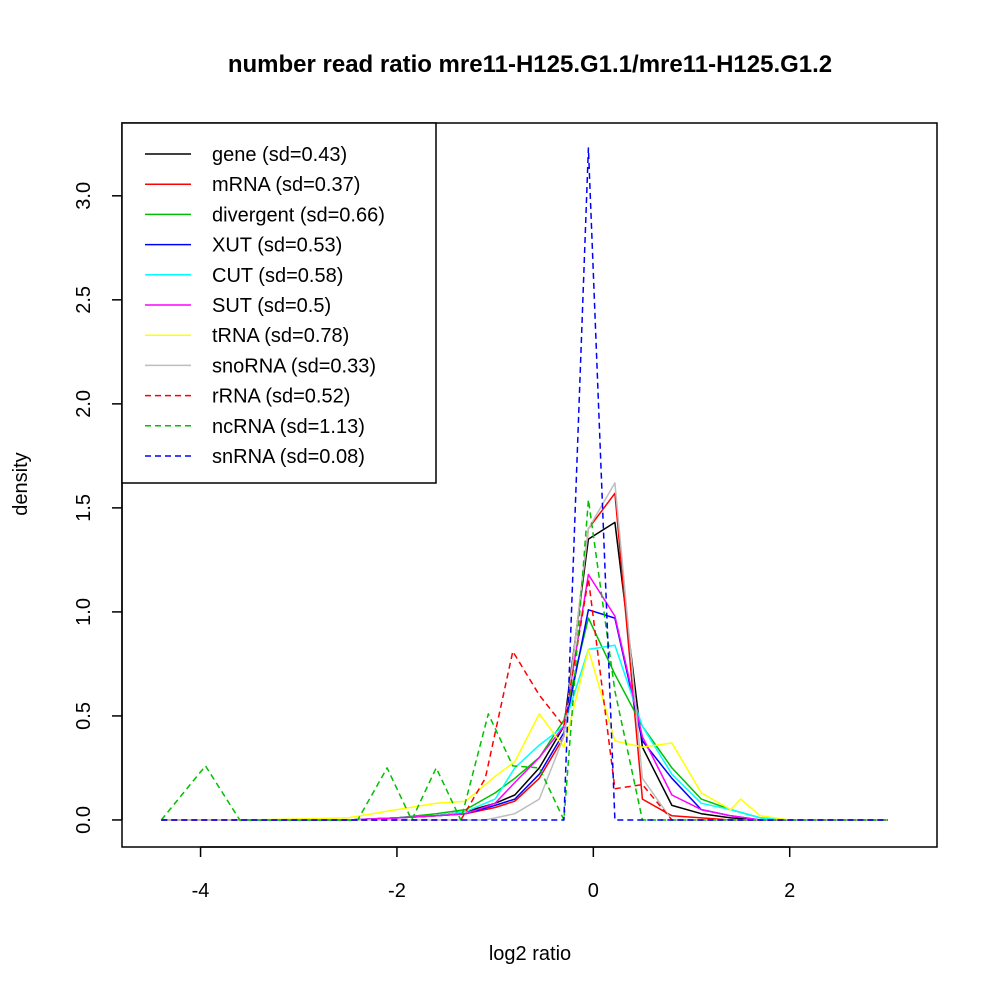 The width and height of the screenshot is (1000, 1000). What do you see at coordinates (84, 612) in the screenshot?
I see `y-tick-label: 1.0` at bounding box center [84, 612].